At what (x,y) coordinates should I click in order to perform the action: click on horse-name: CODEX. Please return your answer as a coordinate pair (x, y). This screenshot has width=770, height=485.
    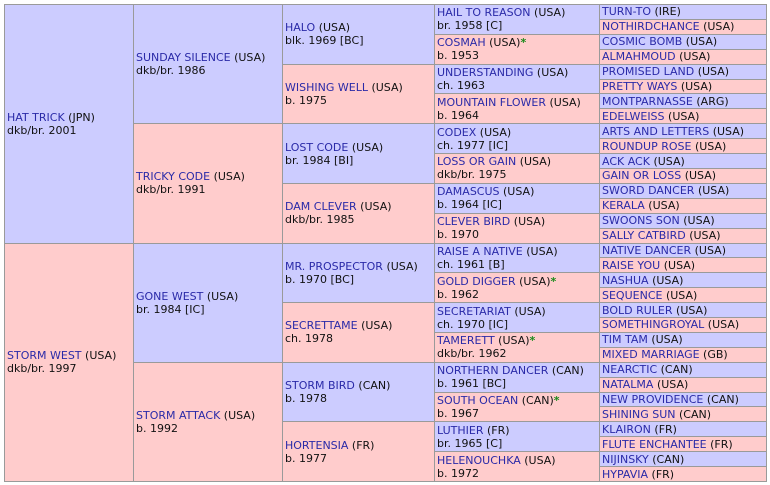
    Looking at the image, I should click on (457, 132).